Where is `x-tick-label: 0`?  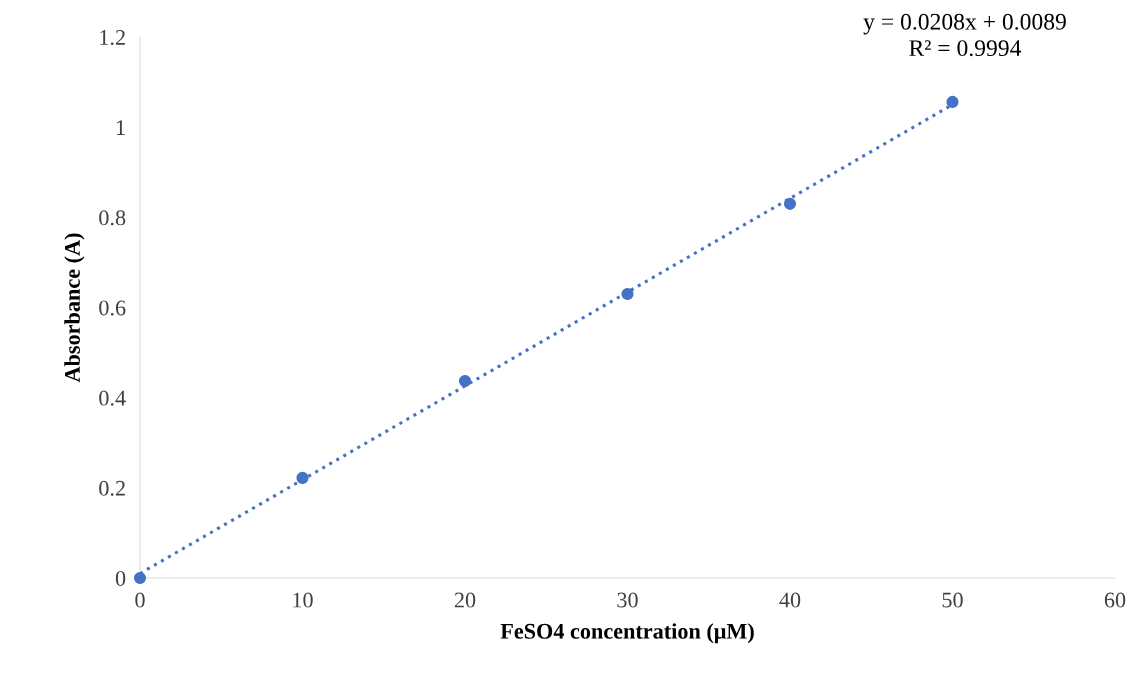 x-tick-label: 0 is located at coordinates (140, 600).